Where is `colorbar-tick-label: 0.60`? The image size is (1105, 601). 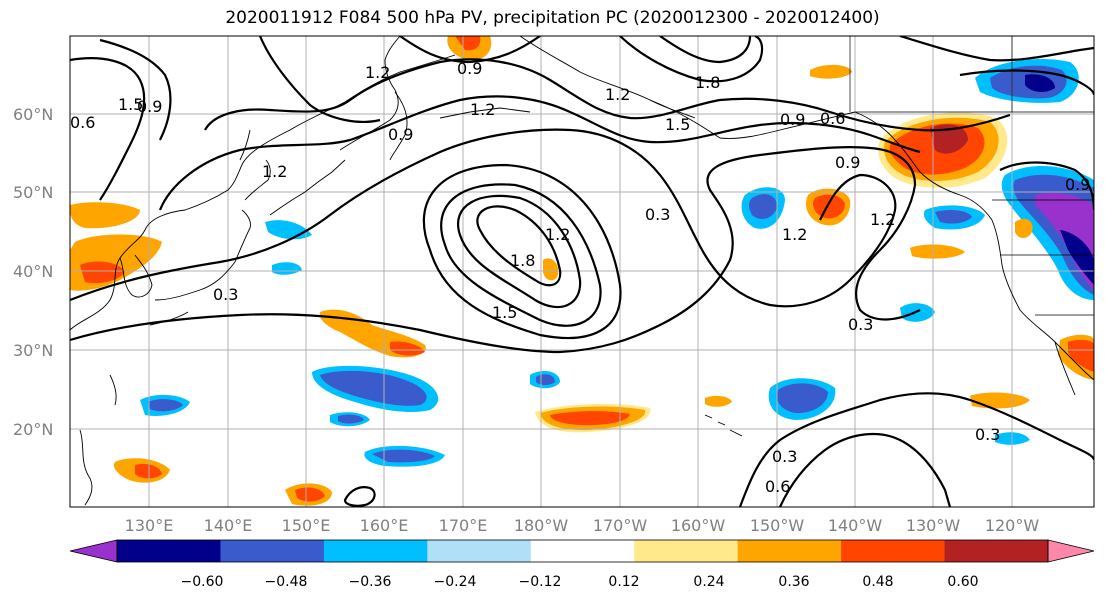
colorbar-tick-label: 0.60 is located at coordinates (962, 582).